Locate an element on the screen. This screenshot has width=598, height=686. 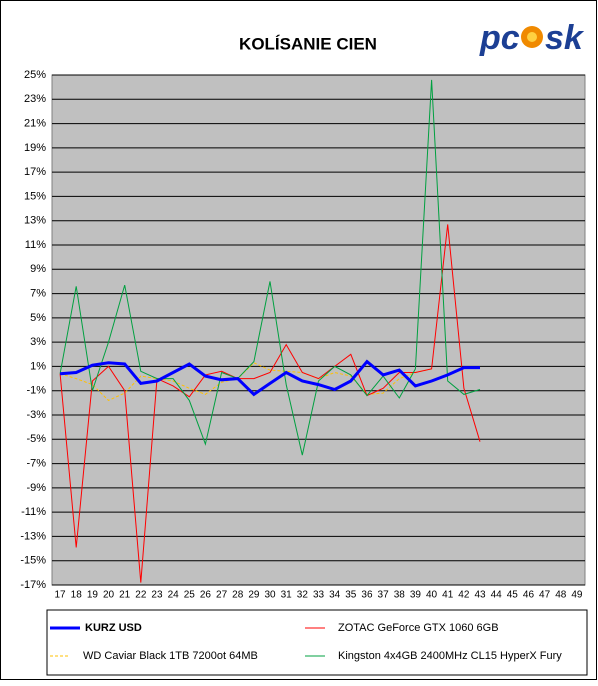
x-tick-label: 49 is located at coordinates (577, 595).